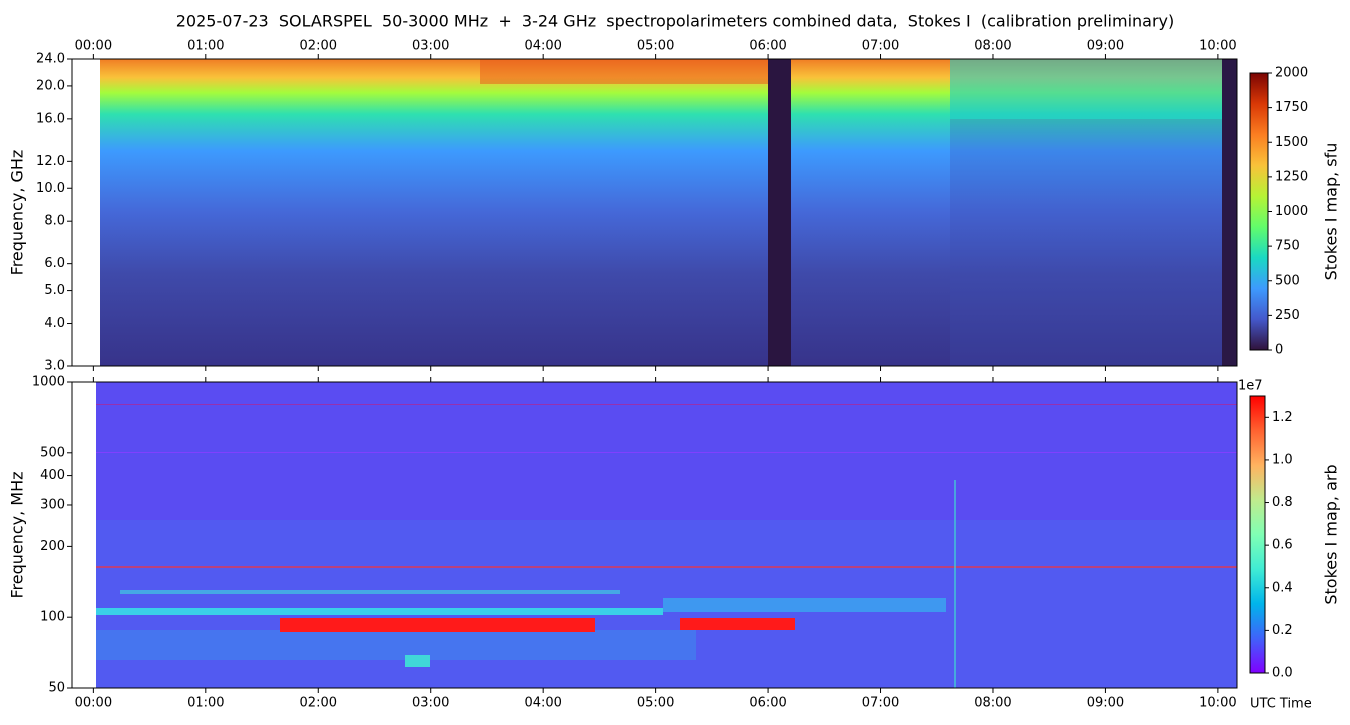 The width and height of the screenshot is (1350, 725). Describe the element at coordinates (1291, 107) in the screenshot. I see `colorbar-tick-label: 1750` at that location.